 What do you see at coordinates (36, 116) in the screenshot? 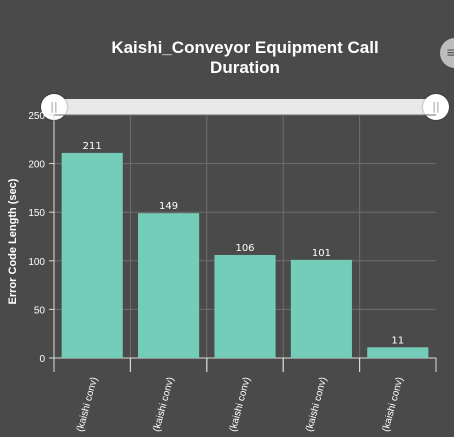
I see `y-tick-label: 250` at bounding box center [36, 116].